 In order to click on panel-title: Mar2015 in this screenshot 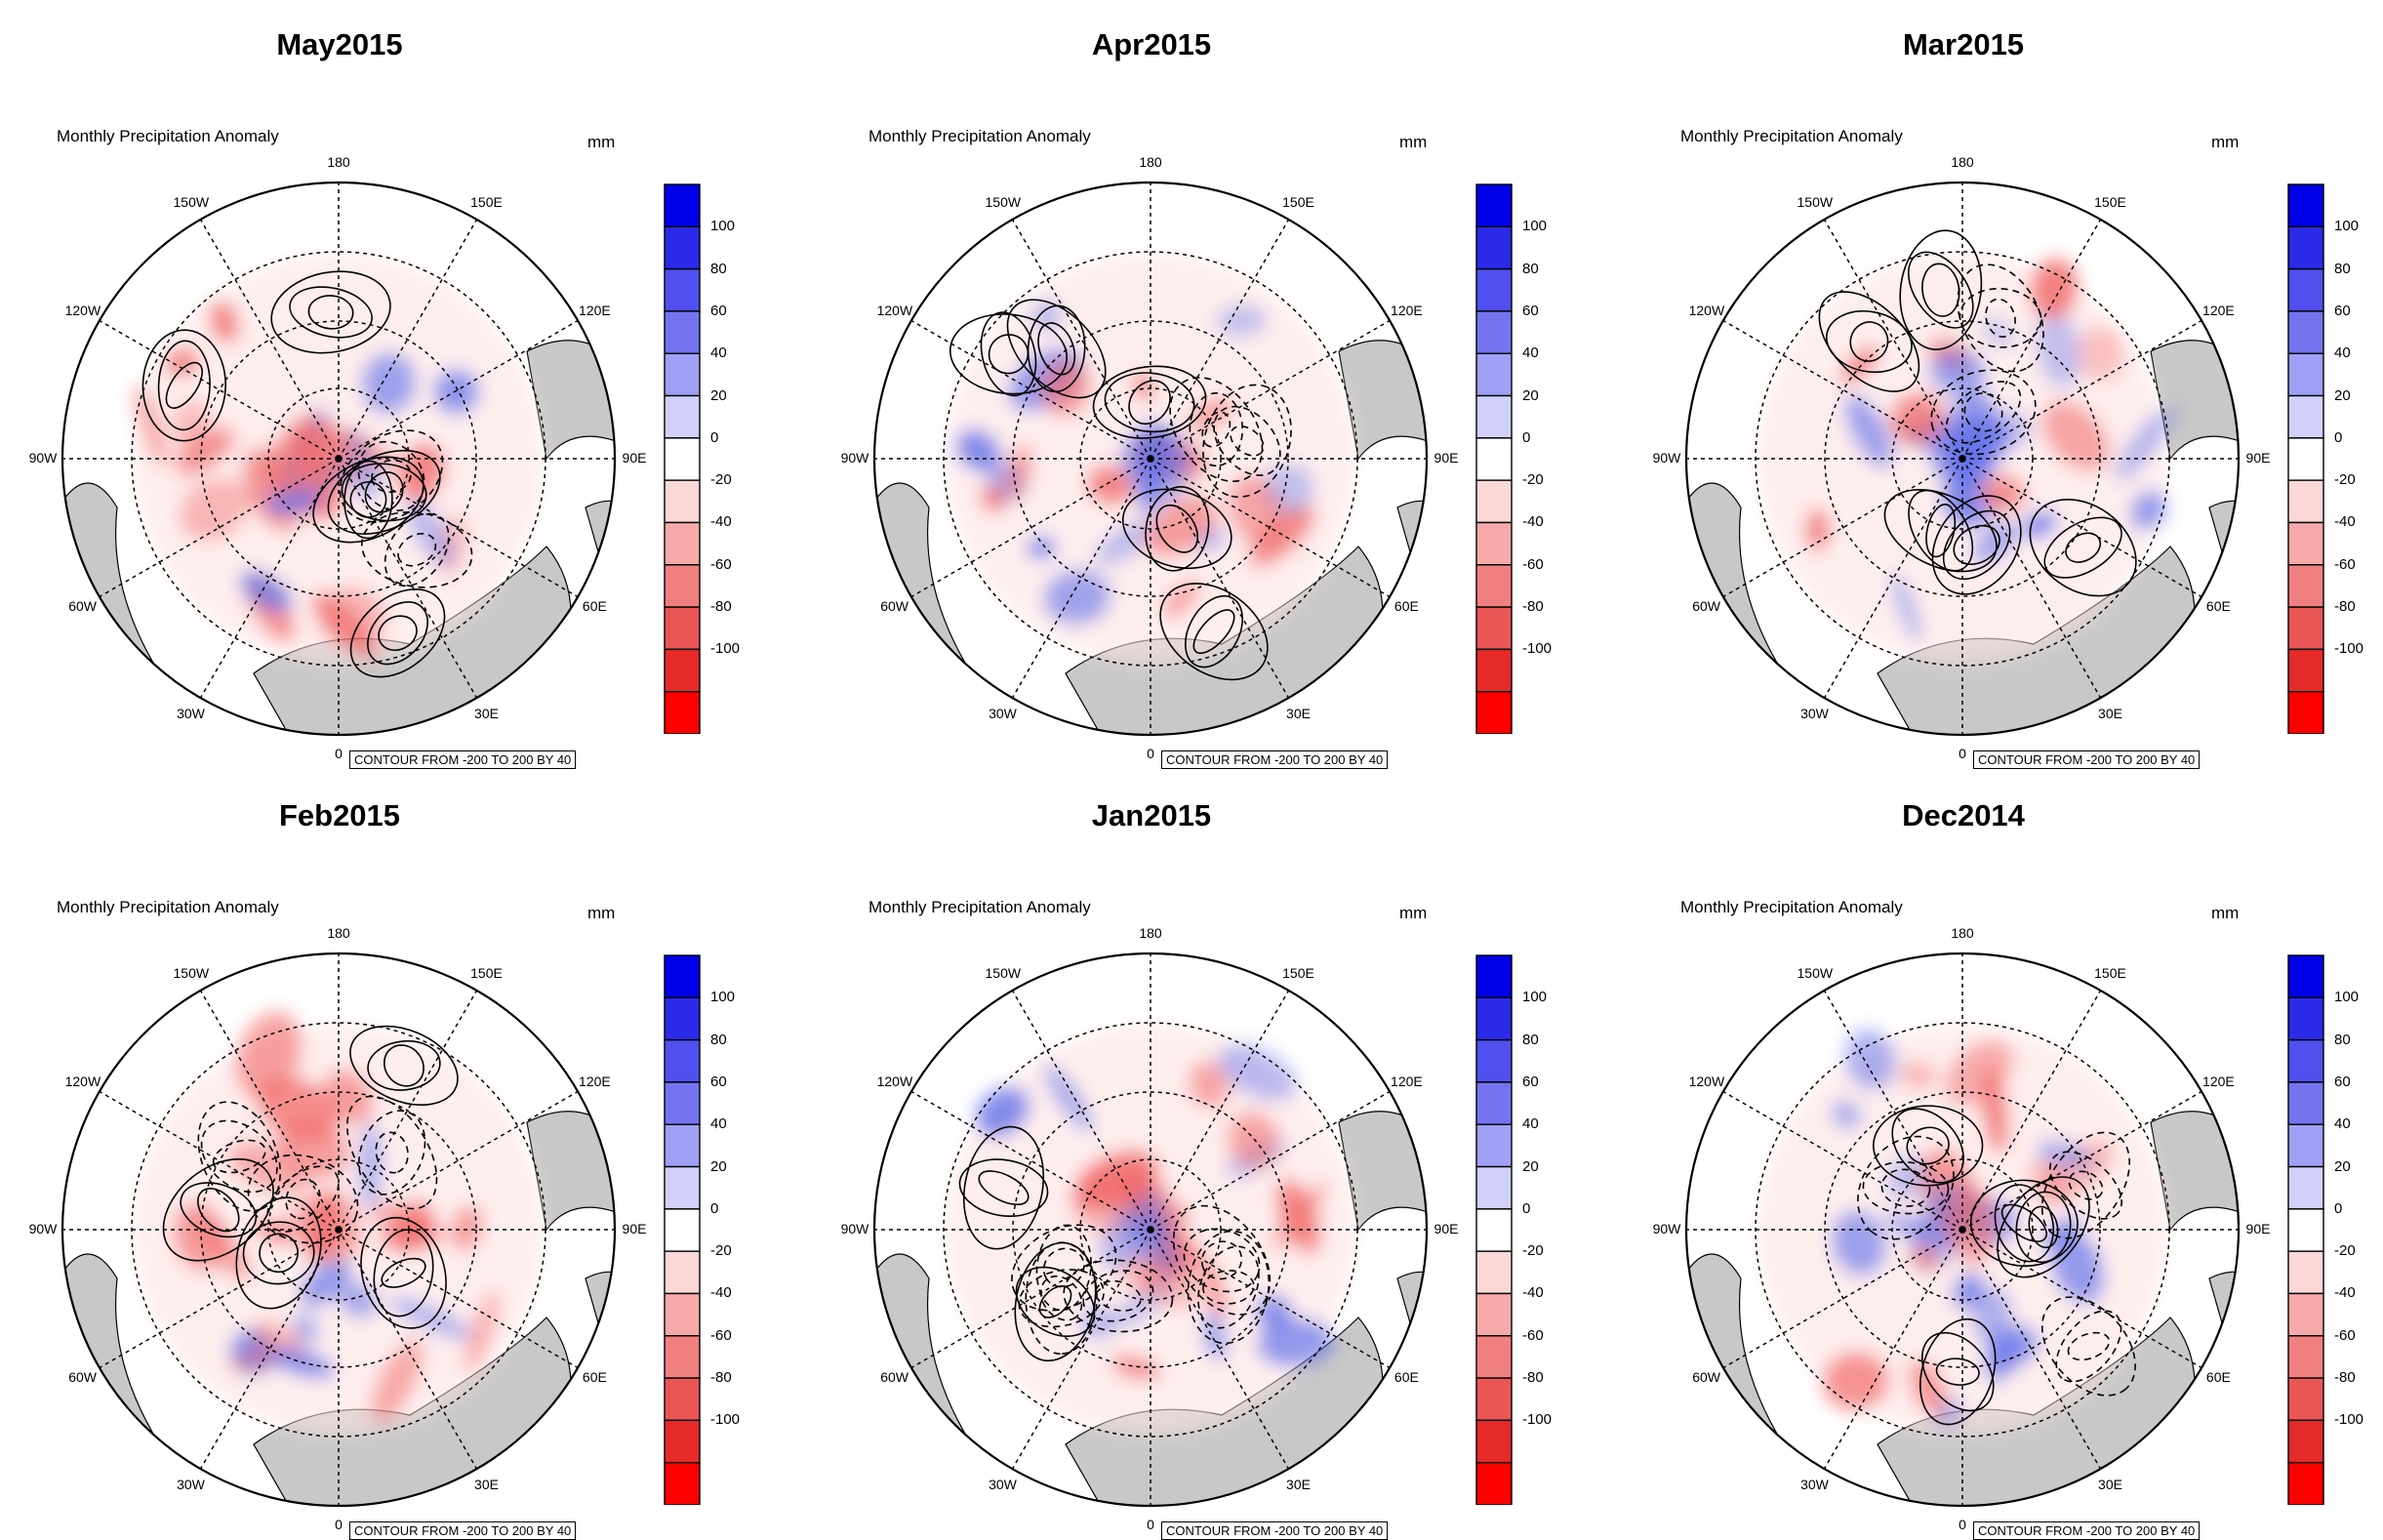, I will do `click(1963, 44)`.